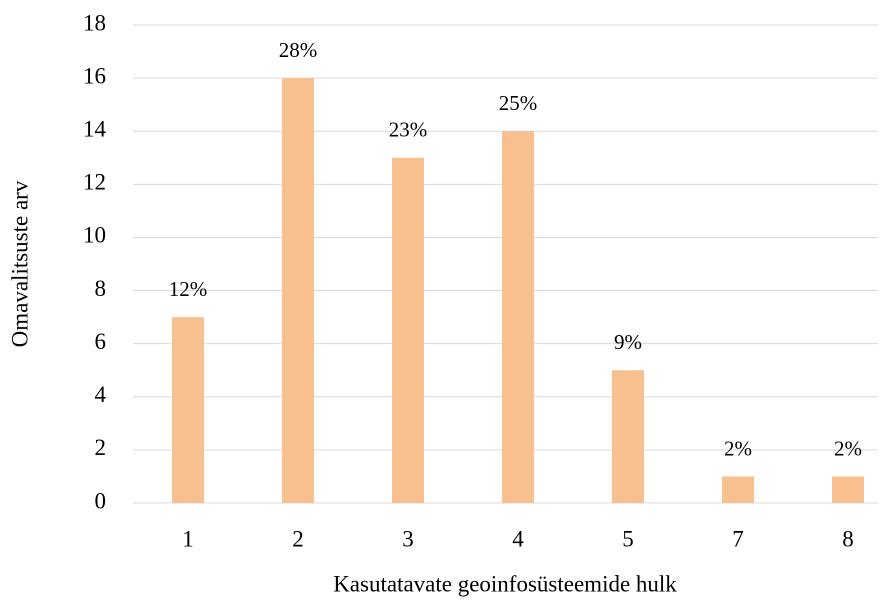  I want to click on y-tick-label: 6, so click(101, 341).